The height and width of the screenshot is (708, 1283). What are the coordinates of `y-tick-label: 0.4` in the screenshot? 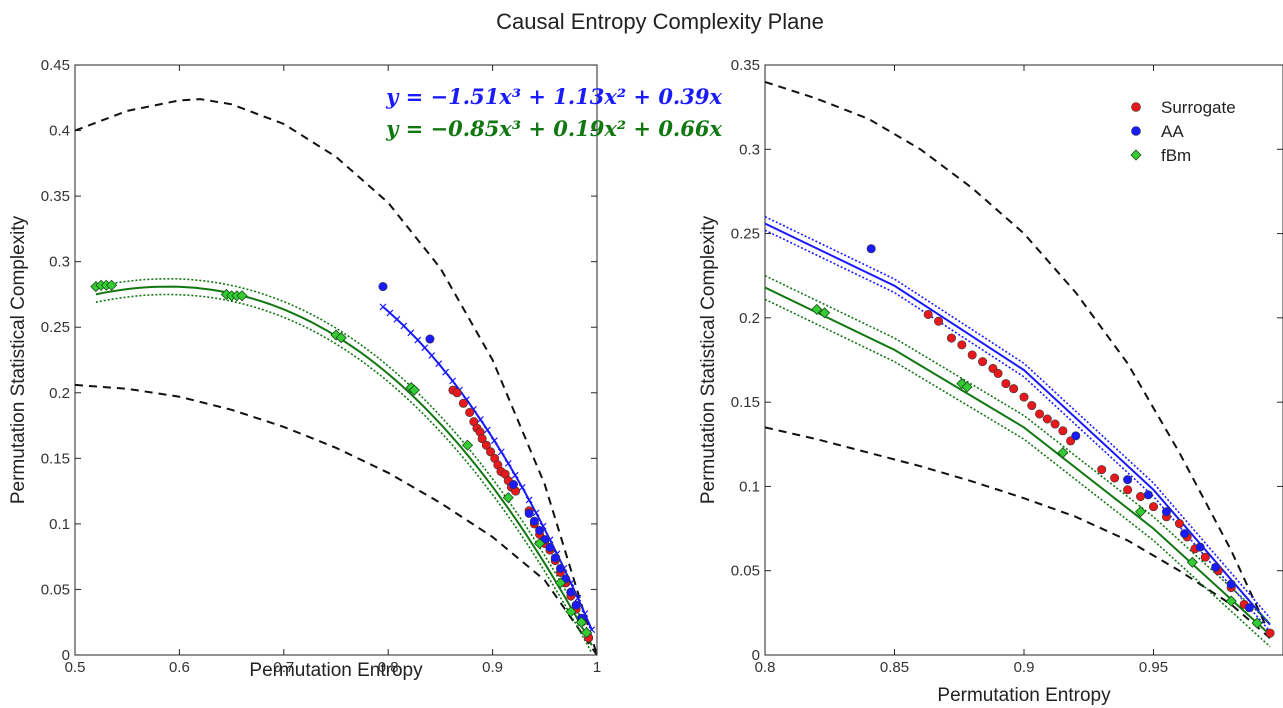 It's located at (59, 131).